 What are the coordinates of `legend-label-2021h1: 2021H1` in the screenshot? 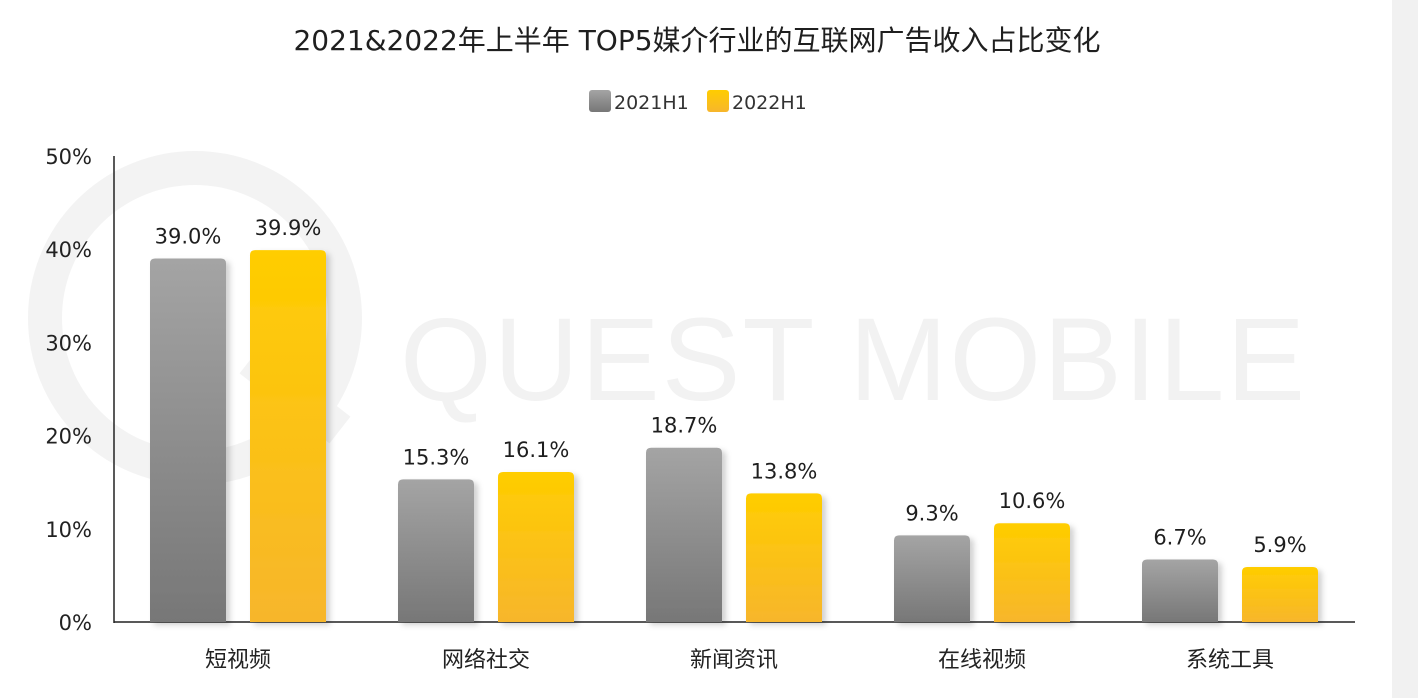 It's located at (651, 103).